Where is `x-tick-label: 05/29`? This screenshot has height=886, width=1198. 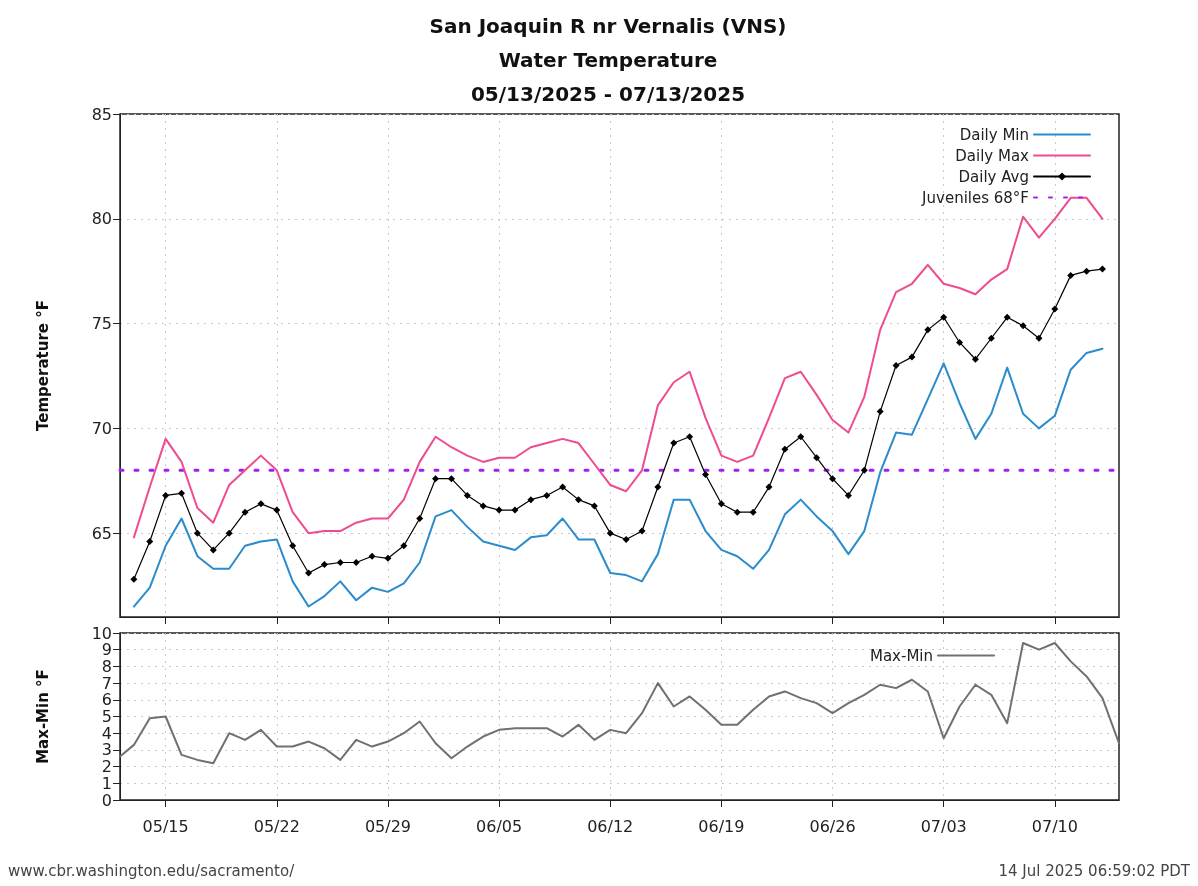 x-tick-label: 05/29 is located at coordinates (387, 826).